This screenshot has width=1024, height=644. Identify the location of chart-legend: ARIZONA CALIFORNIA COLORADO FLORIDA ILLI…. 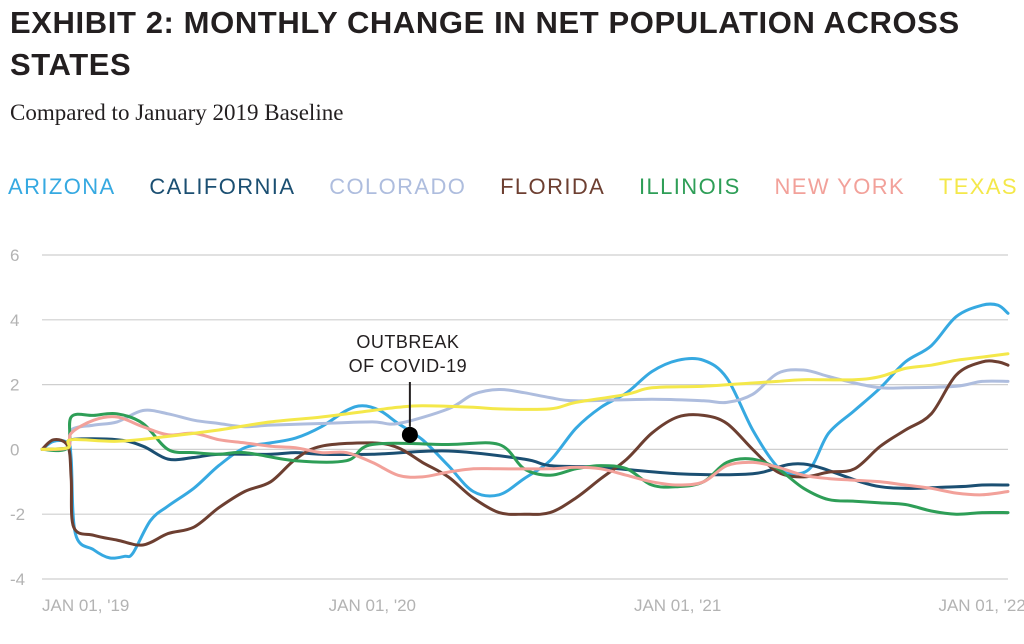
(513, 187).